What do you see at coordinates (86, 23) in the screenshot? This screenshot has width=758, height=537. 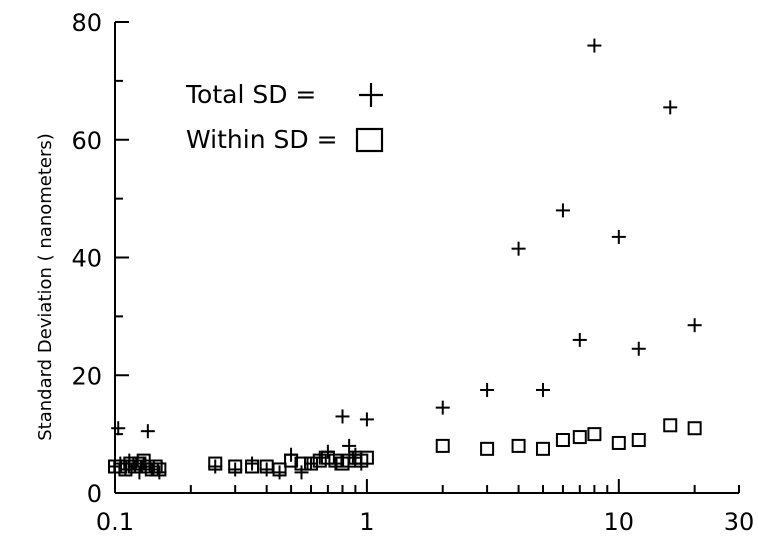 I see `y-tick-label: 80` at bounding box center [86, 23].